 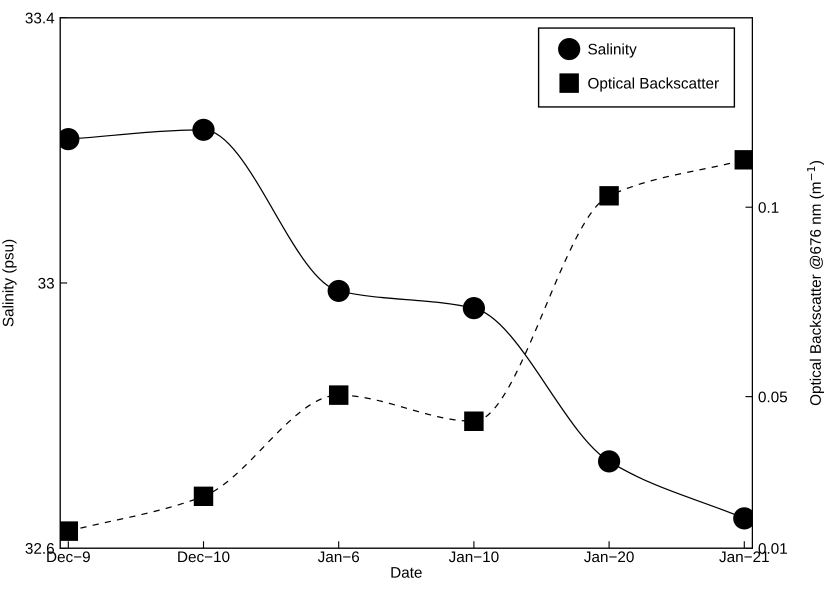 What do you see at coordinates (768, 207) in the screenshot?
I see `y2-tick-label: 0.1` at bounding box center [768, 207].